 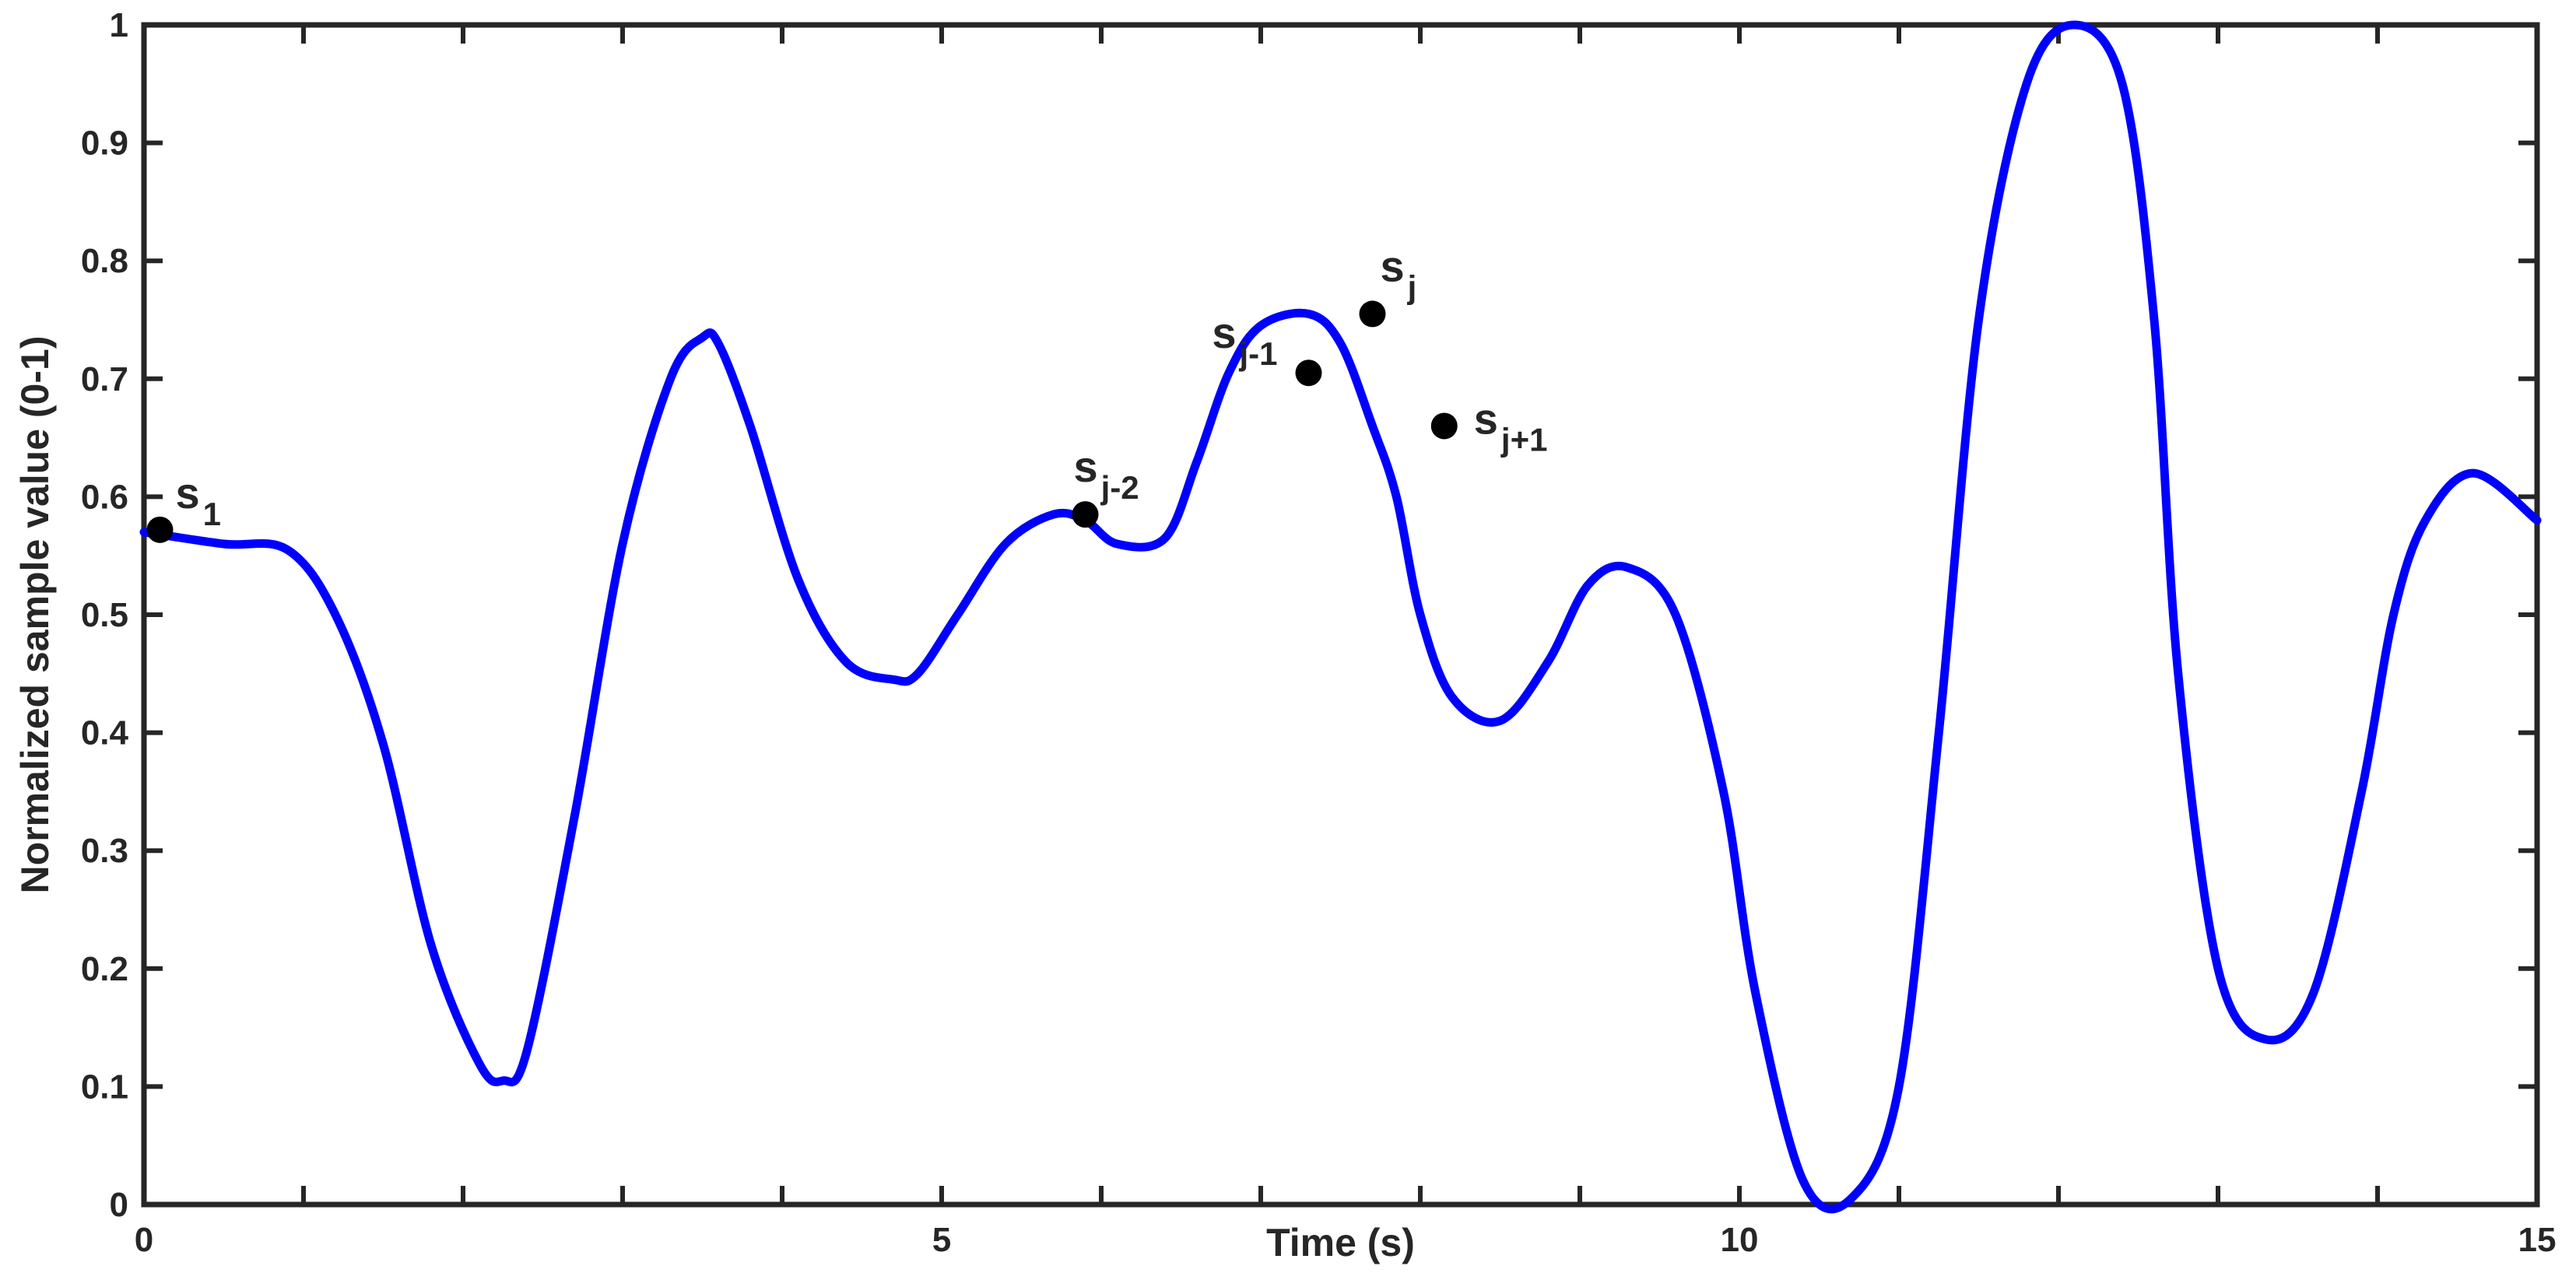 What do you see at coordinates (847, 392) in the screenshot?
I see `marker-layer: s1 sj-2 sj-1 sj sj+1` at bounding box center [847, 392].